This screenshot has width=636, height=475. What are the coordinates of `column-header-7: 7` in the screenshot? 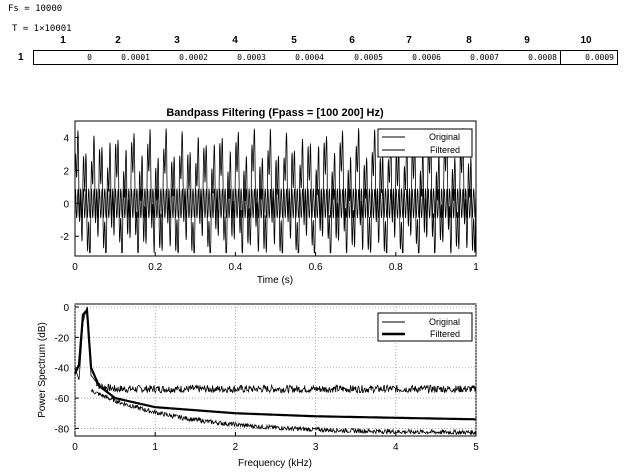 It's located at (409, 40).